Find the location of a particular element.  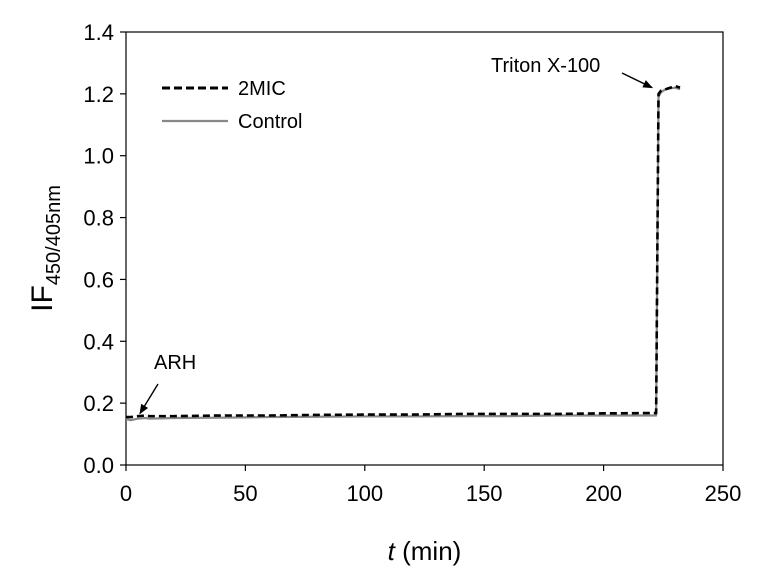

x-tick-label: 200 is located at coordinates (603, 493).